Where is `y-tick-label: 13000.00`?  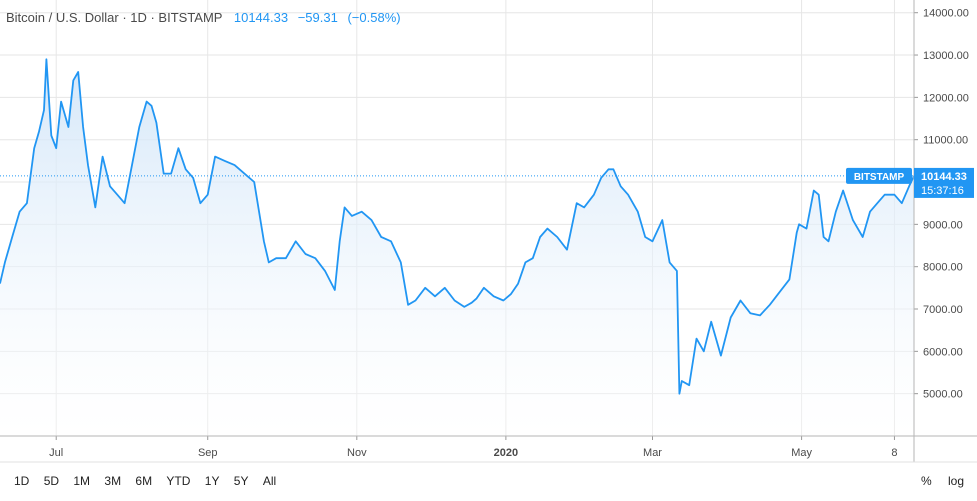
y-tick-label: 13000.00 is located at coordinates (946, 56).